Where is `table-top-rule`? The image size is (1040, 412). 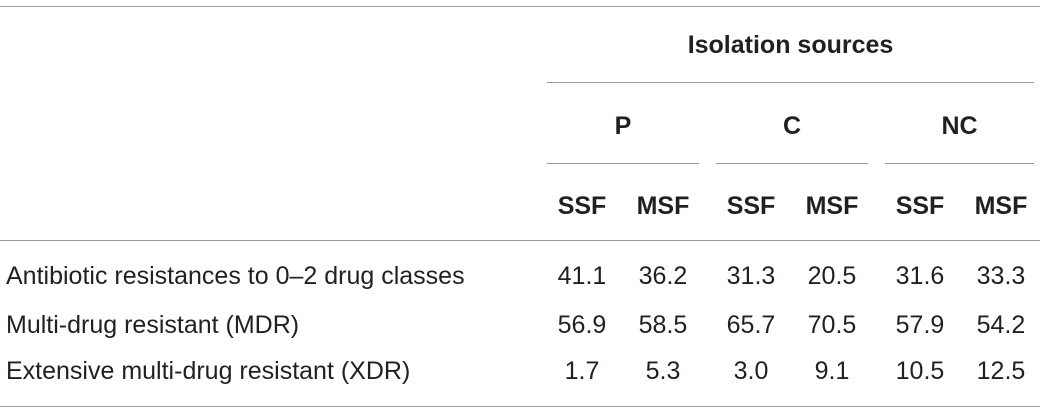 table-top-rule is located at coordinates (520, 6).